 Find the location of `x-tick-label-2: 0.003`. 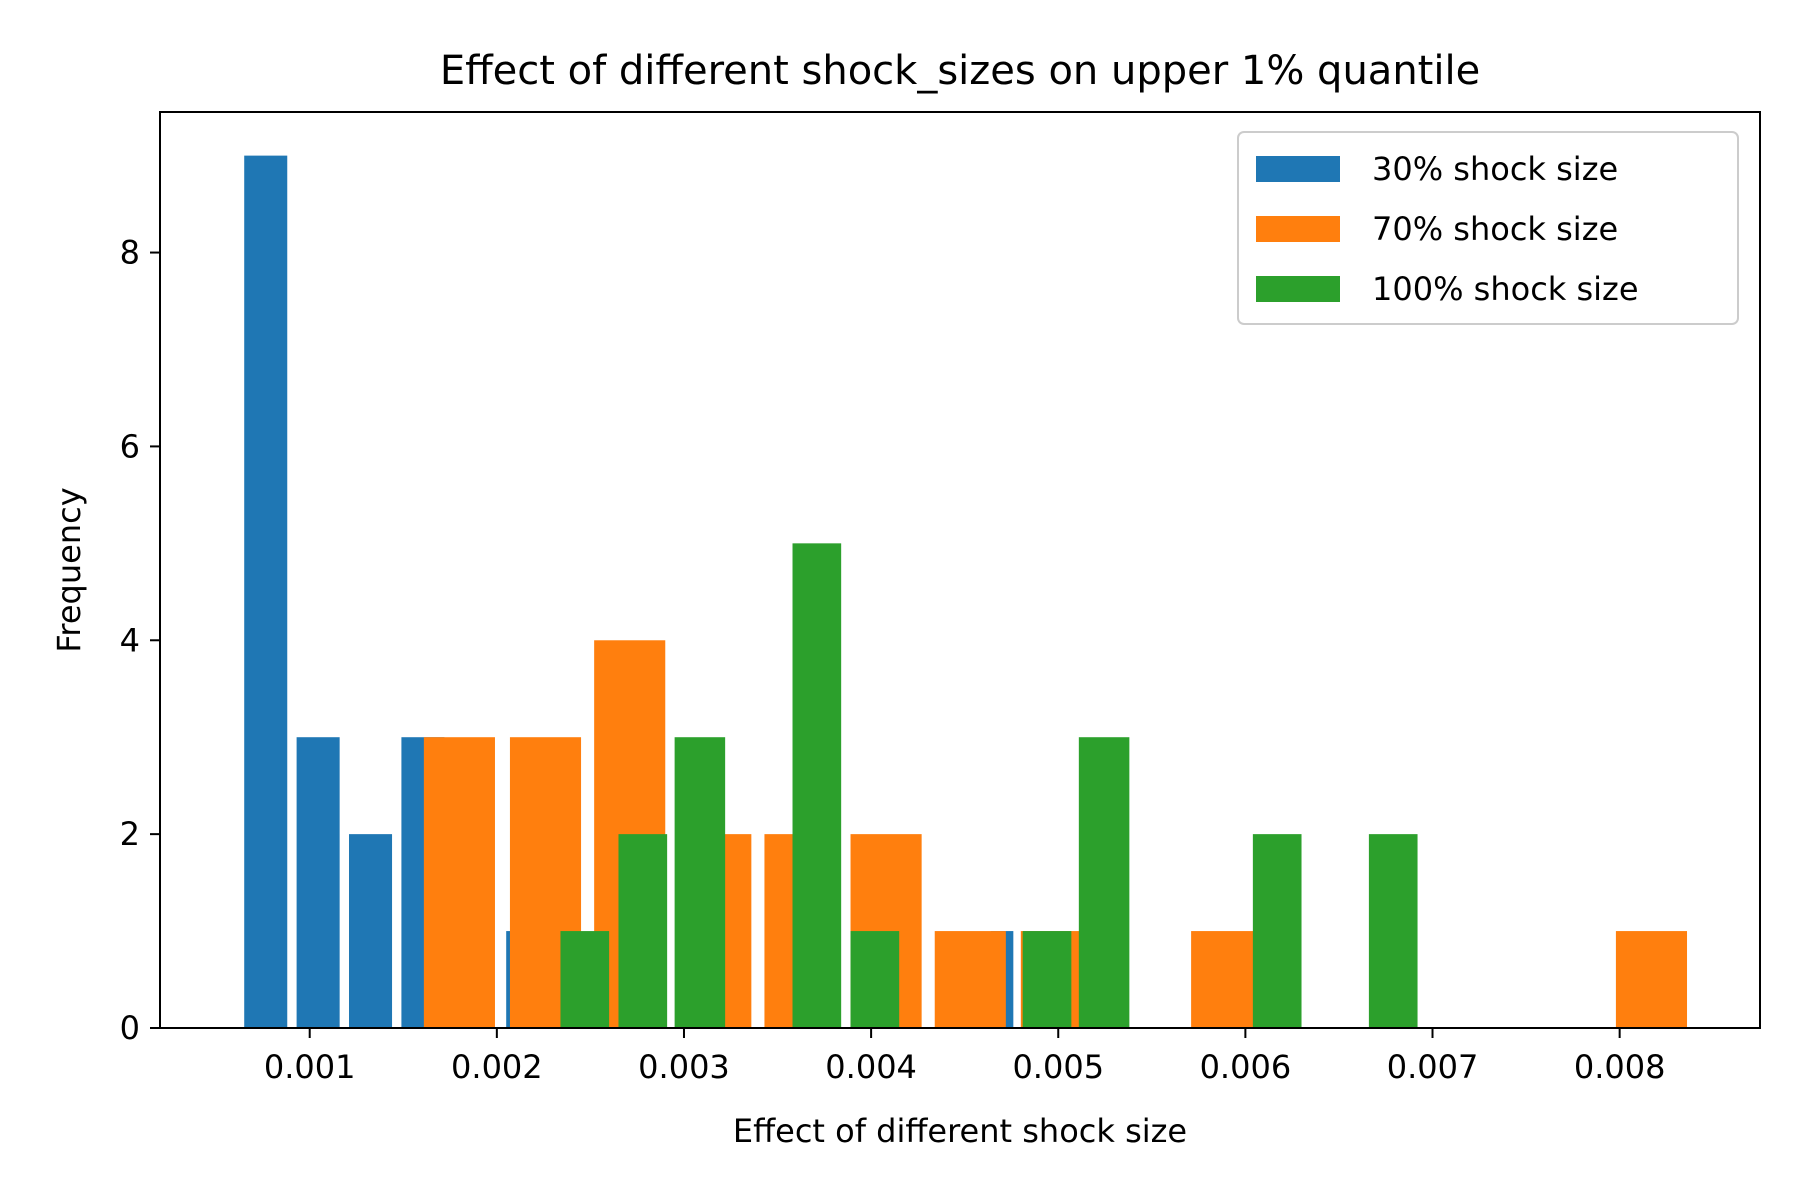

x-tick-label-2: 0.003 is located at coordinates (684, 1067).